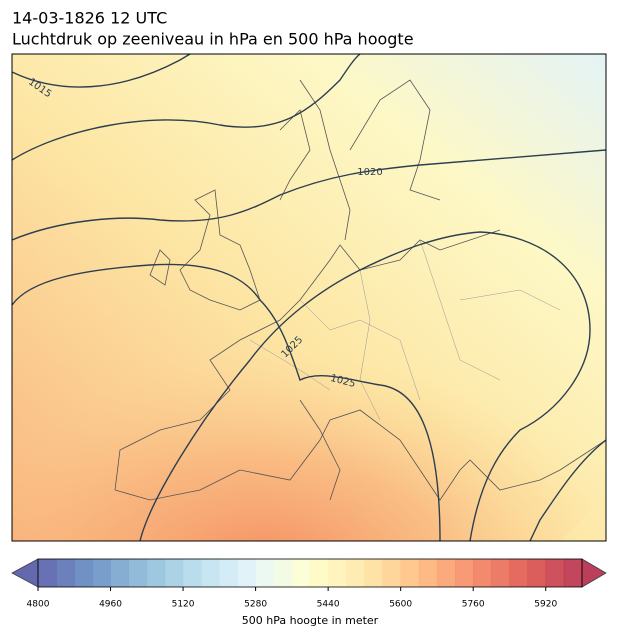  Describe the element at coordinates (545, 605) in the screenshot. I see `colorbar-tick-label: 5920` at that location.